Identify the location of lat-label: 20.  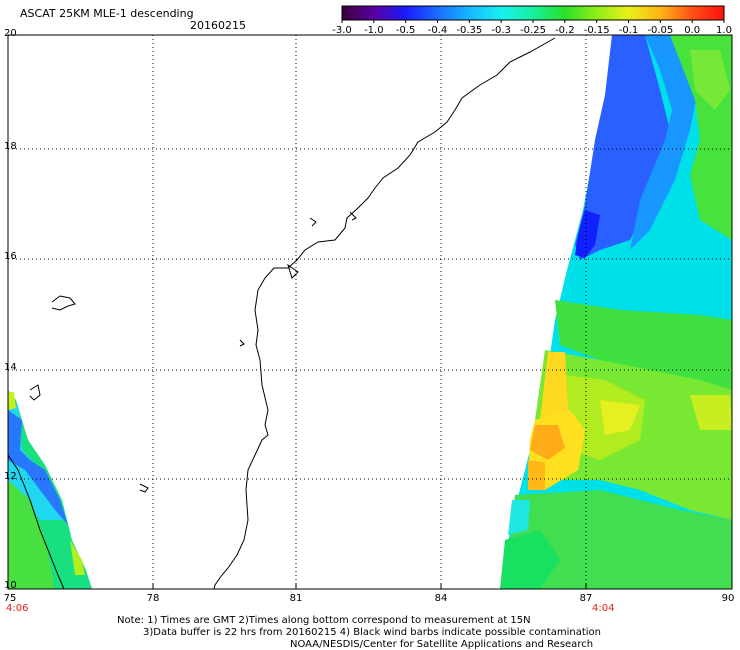
(10, 33).